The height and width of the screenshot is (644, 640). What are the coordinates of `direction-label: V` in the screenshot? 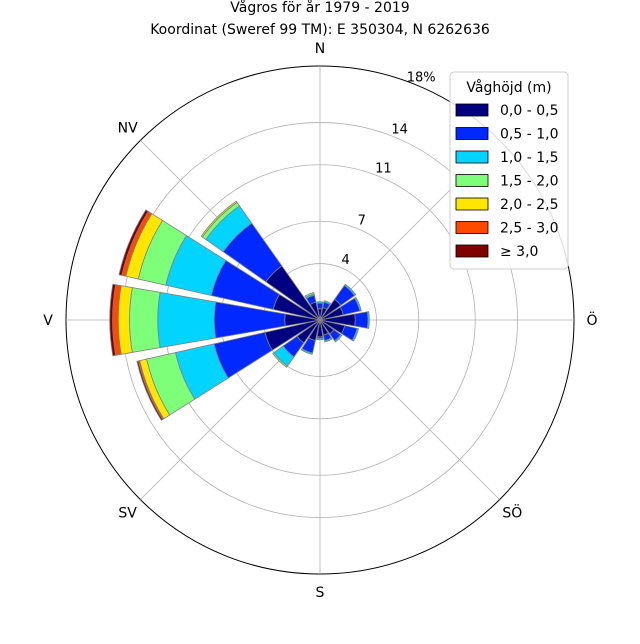 It's located at (48, 321).